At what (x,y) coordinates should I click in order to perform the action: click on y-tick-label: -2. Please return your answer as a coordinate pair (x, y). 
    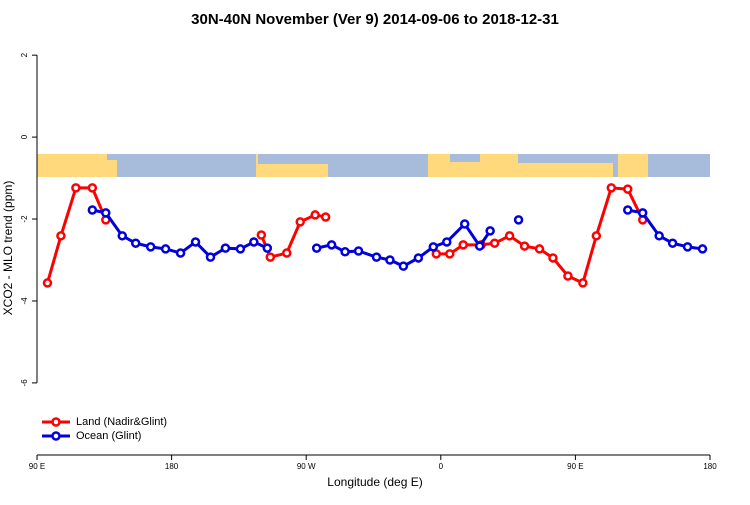
    Looking at the image, I should click on (24, 219).